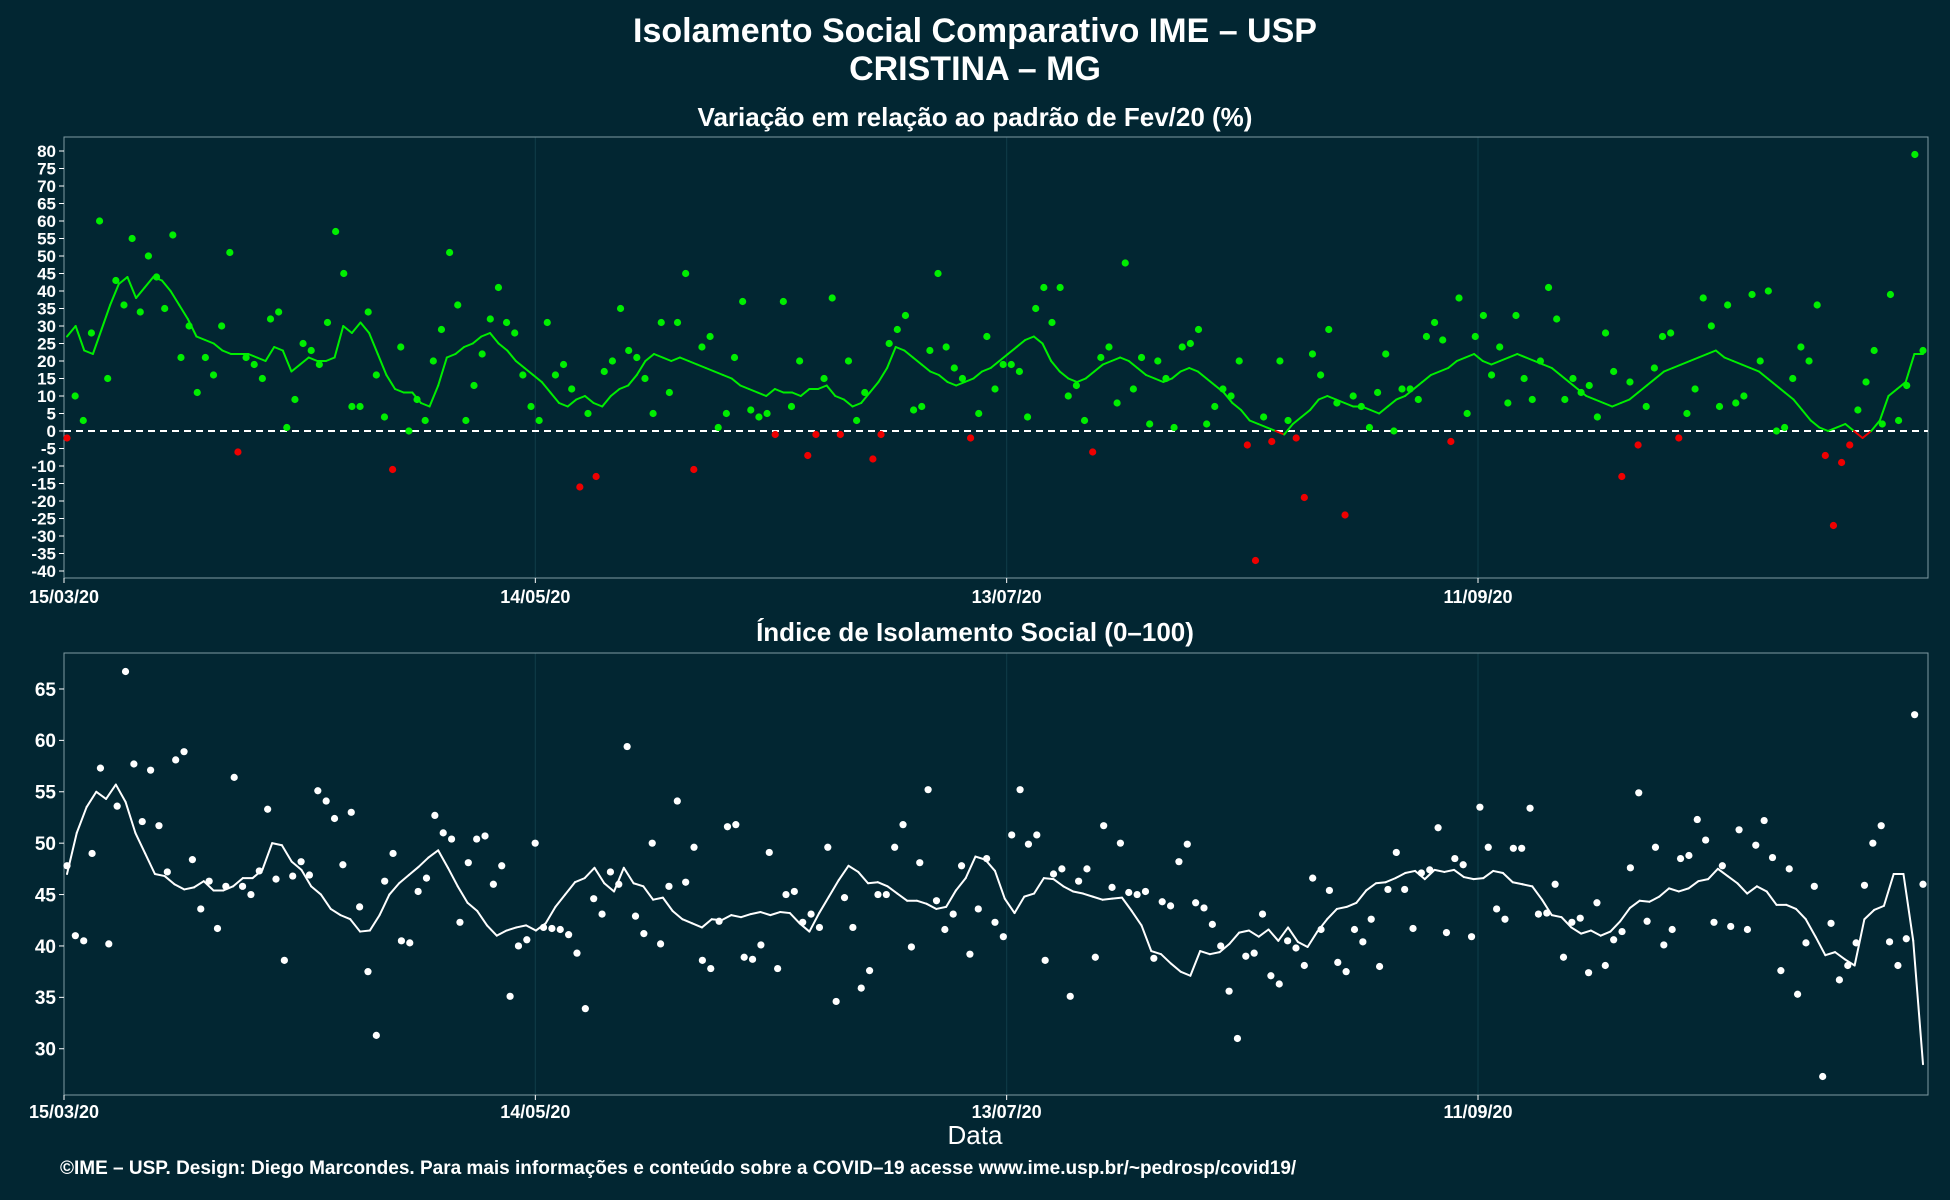 This screenshot has height=1200, width=1950. What do you see at coordinates (46, 690) in the screenshot?
I see `y-tick-label: 65` at bounding box center [46, 690].